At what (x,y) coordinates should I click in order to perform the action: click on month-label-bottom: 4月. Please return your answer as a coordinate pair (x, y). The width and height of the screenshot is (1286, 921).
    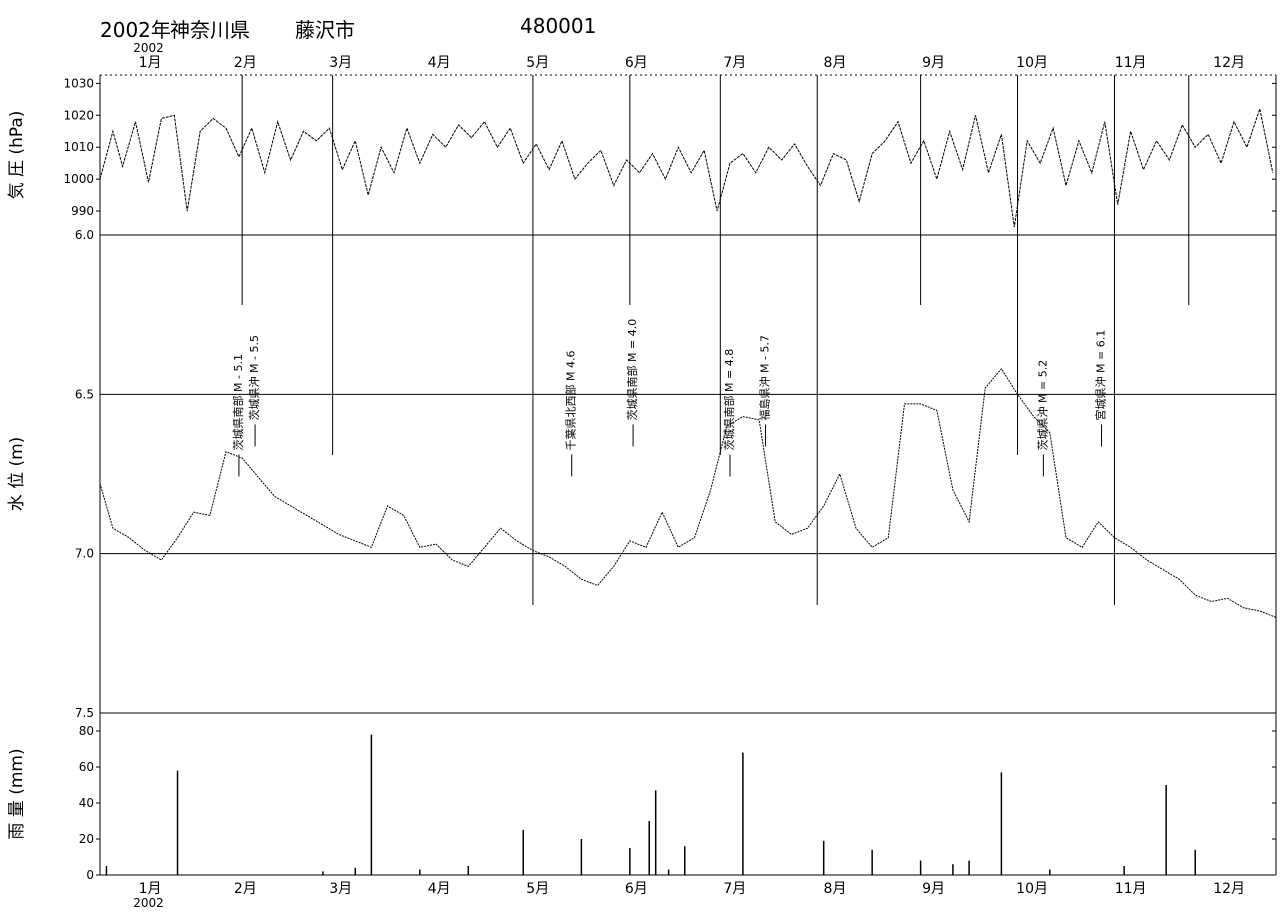
    Looking at the image, I should click on (439, 889).